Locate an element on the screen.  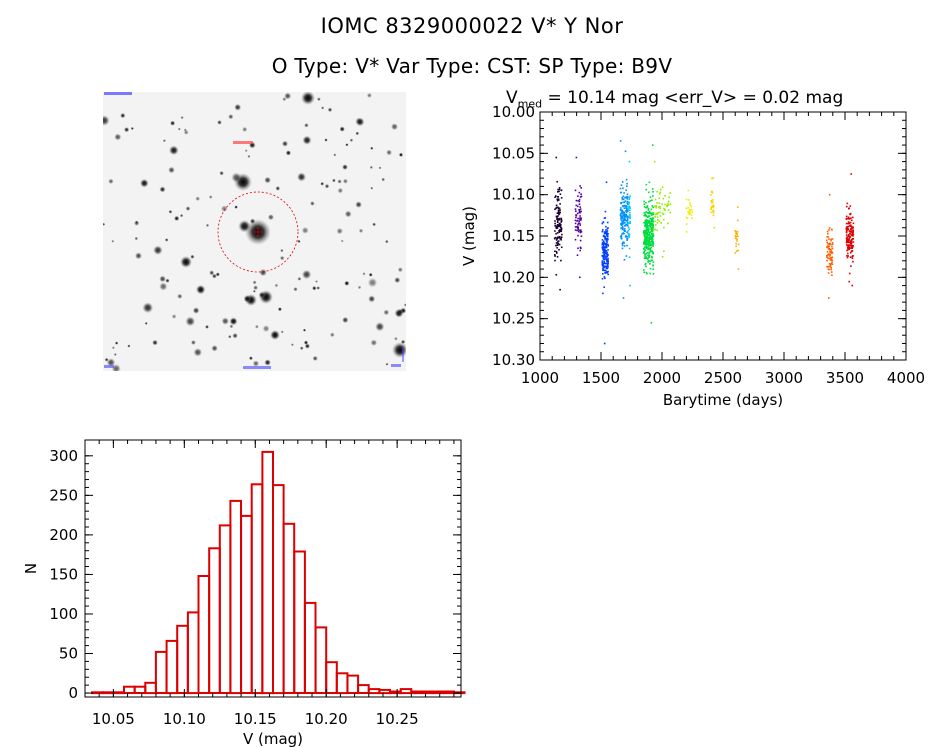
histogram-bar is located at coordinates (257, 589).